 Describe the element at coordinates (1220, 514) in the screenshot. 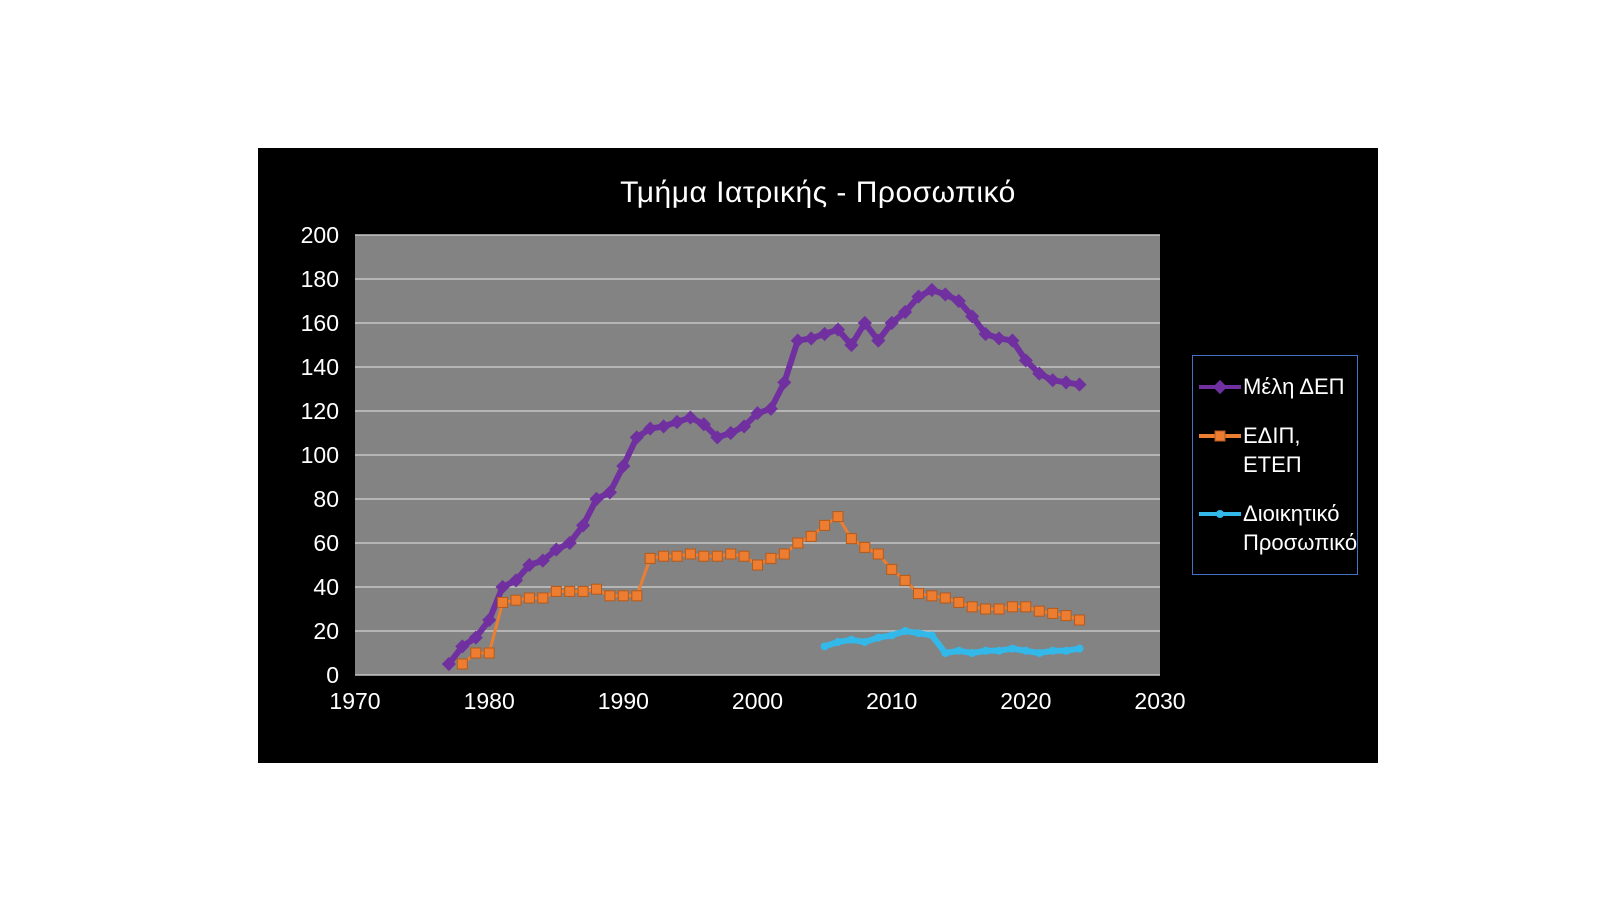

I see `series-3-legend-marker-icon` at that location.